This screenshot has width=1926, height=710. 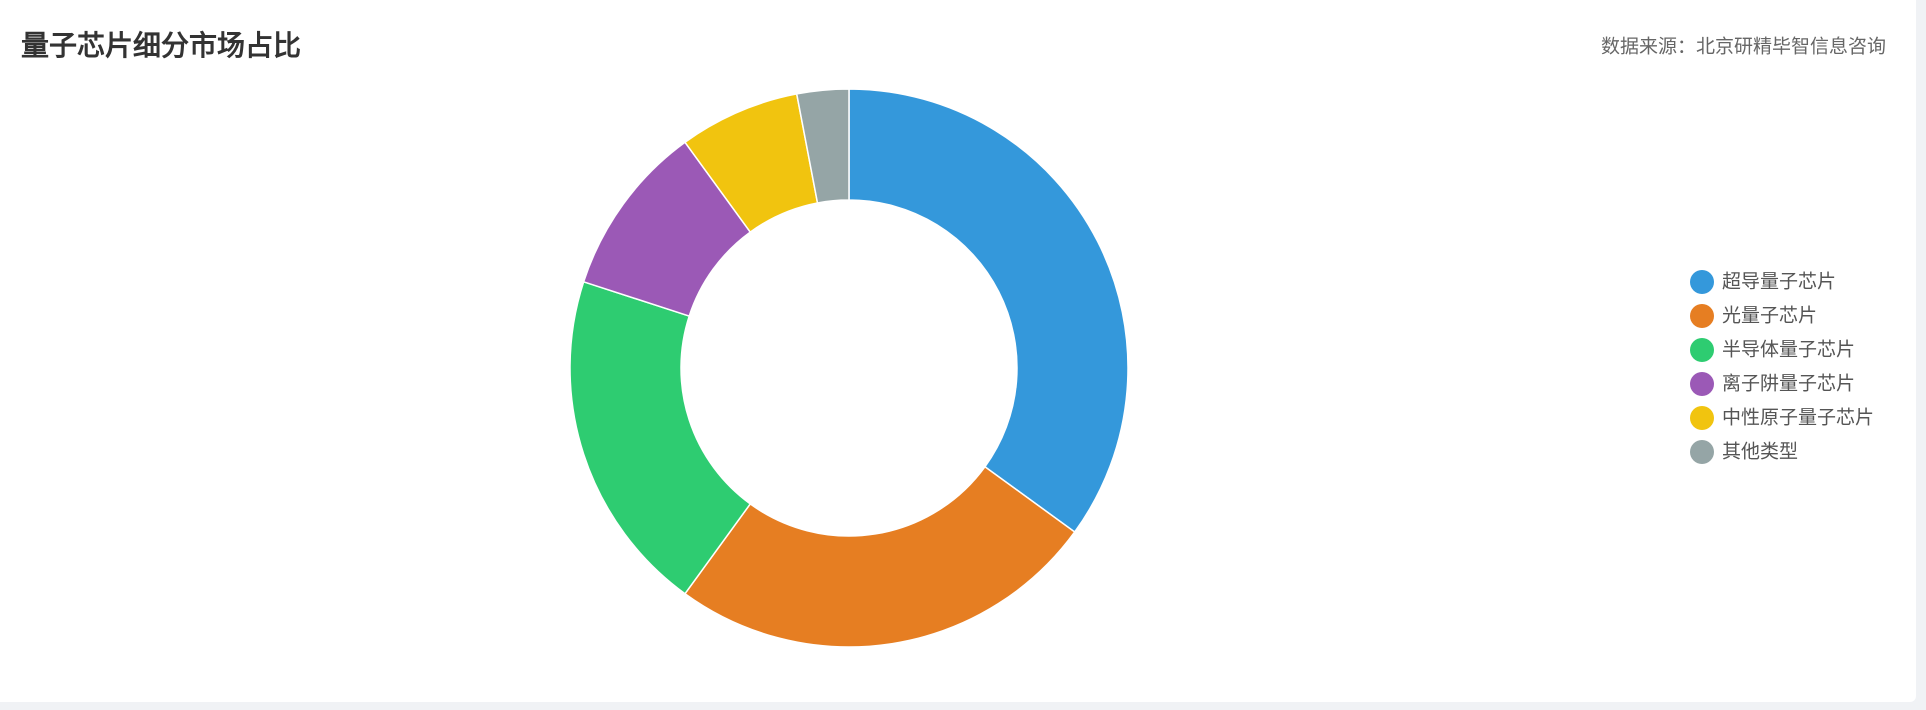 I want to click on source-note: 数据来源：北京研精毕智信息咨询, so click(x=1743, y=47).